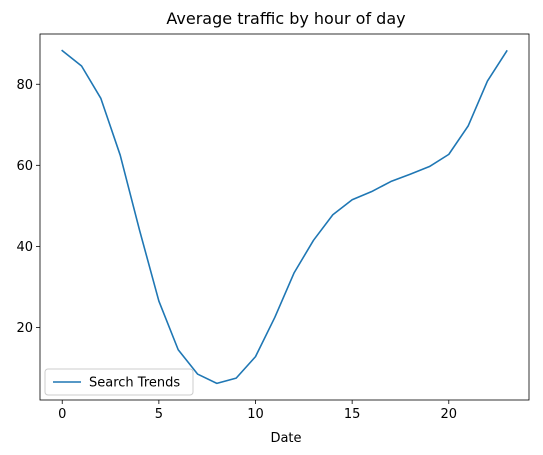 Image resolution: width=543 pixels, height=455 pixels. I want to click on x-axis-label: Date, so click(285, 438).